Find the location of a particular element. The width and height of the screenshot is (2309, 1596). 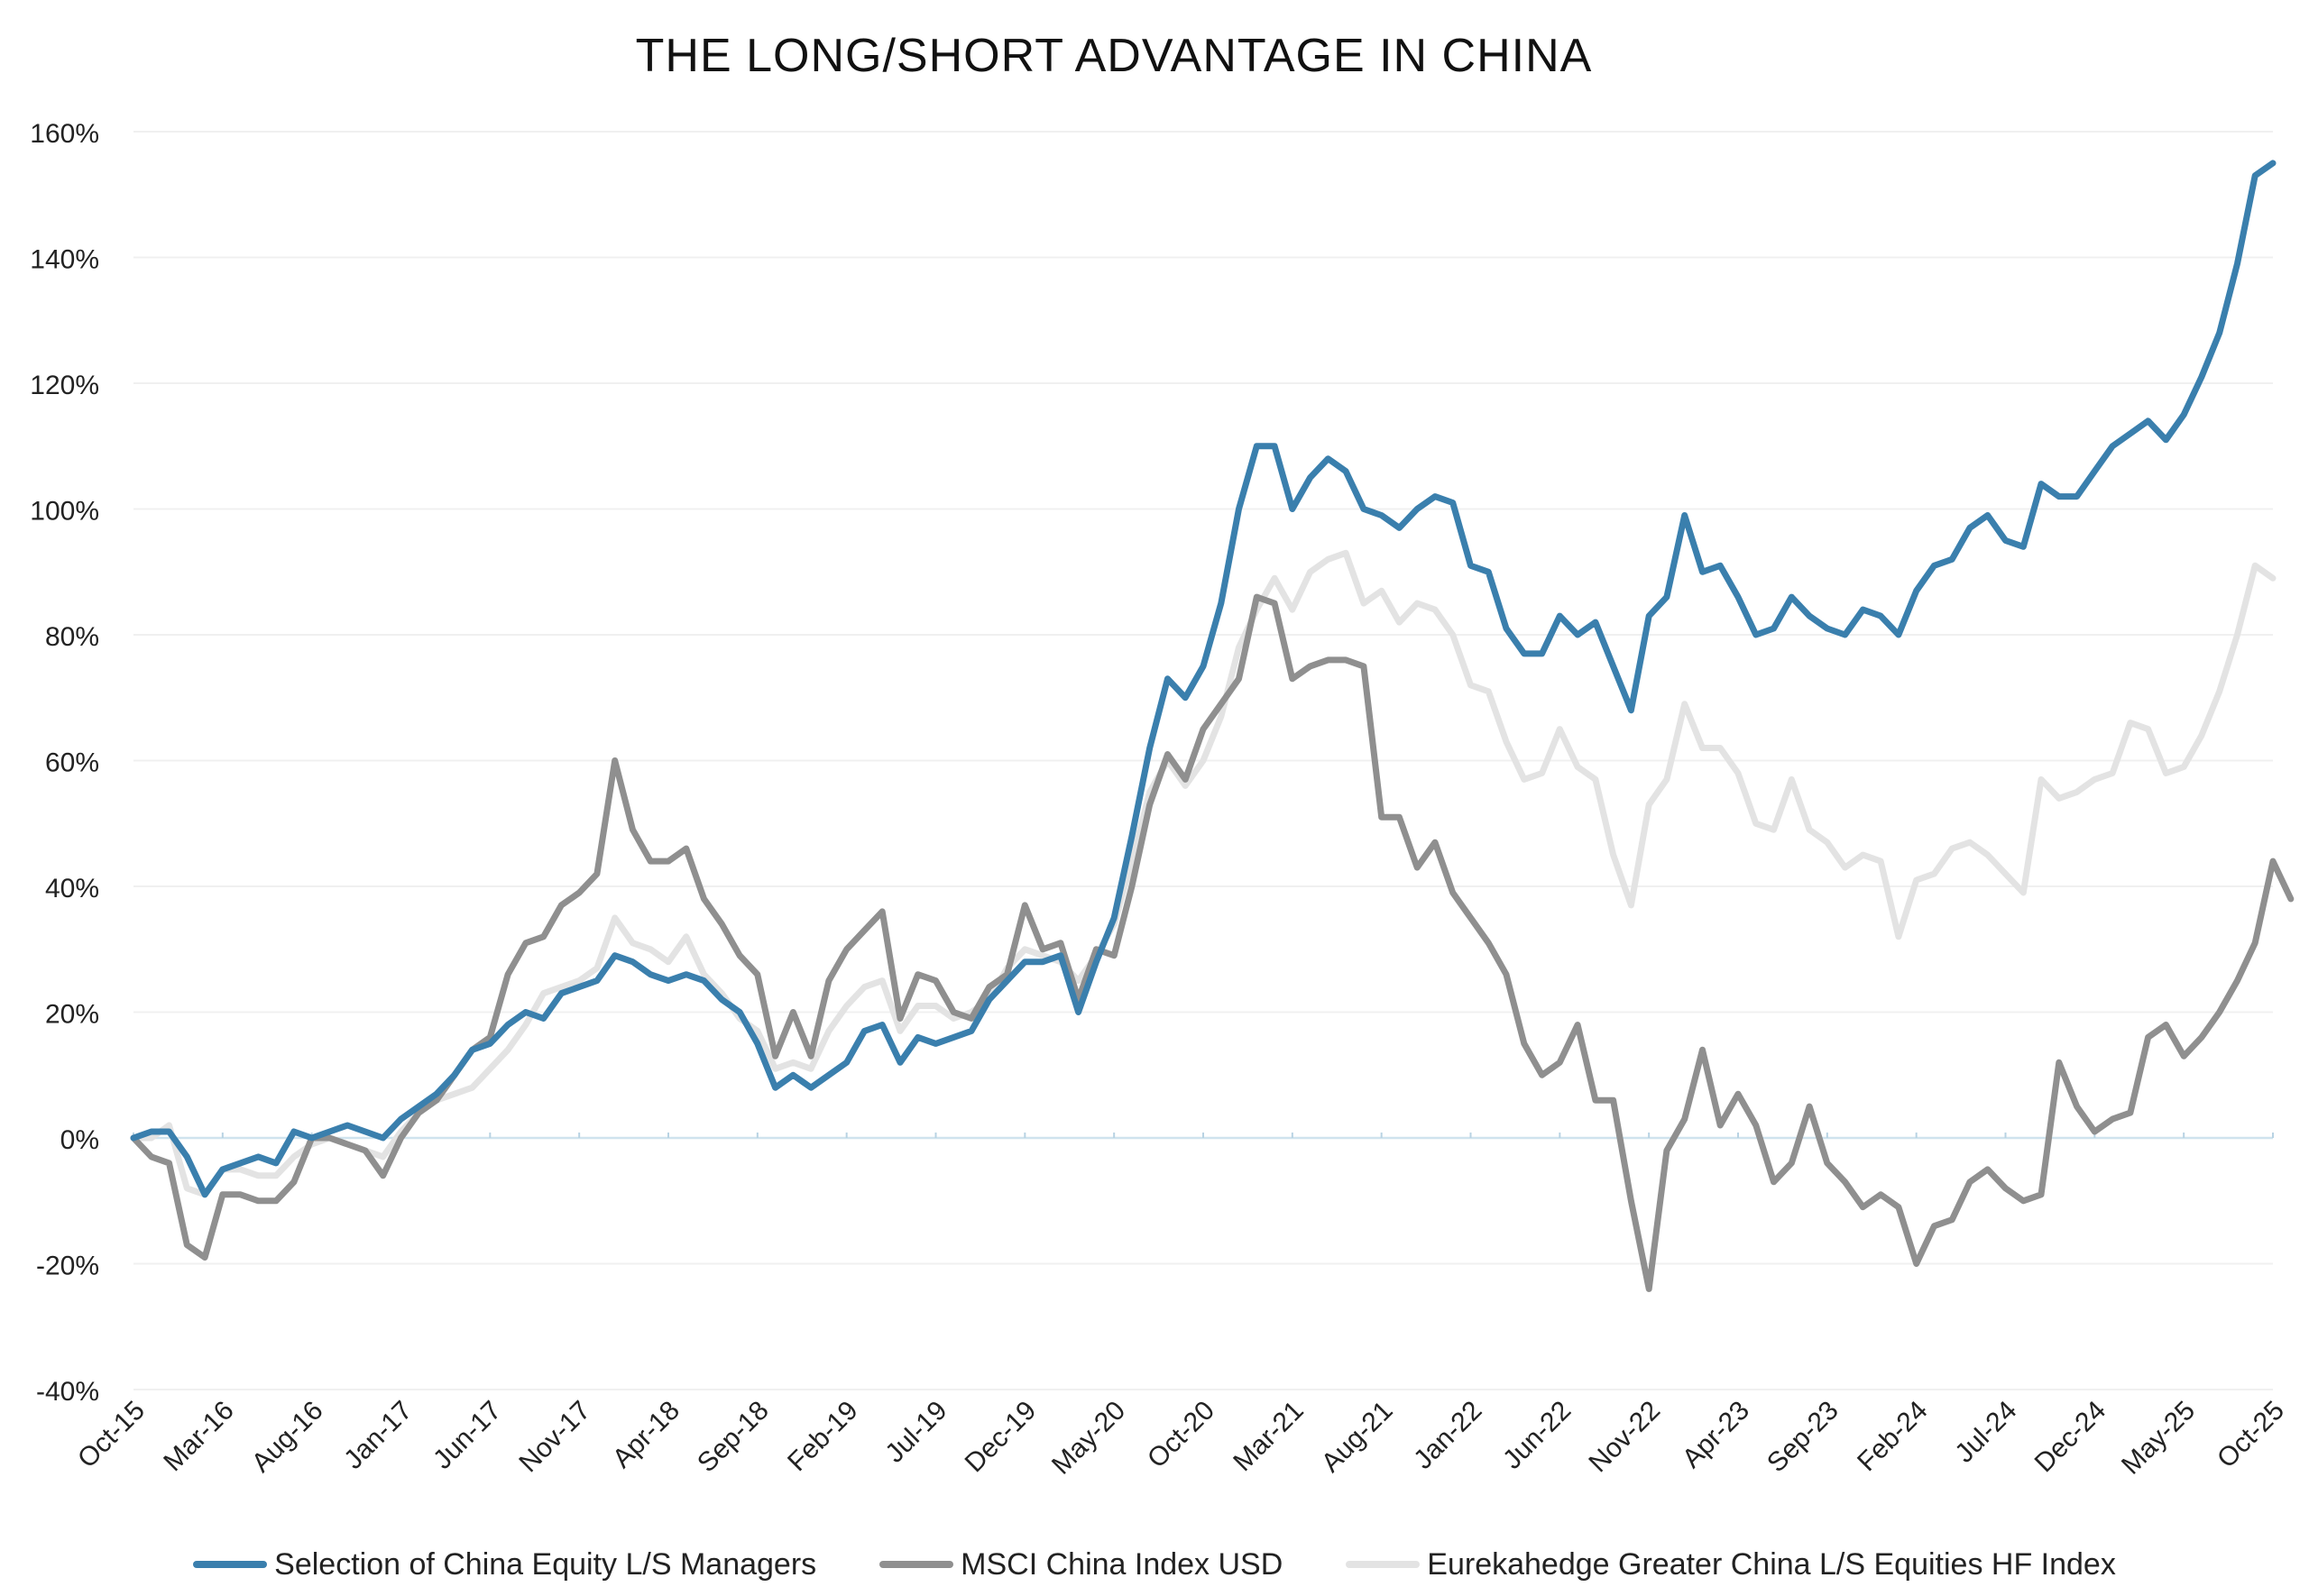

x-tick-label: Jun-22 is located at coordinates (1537, 1435).